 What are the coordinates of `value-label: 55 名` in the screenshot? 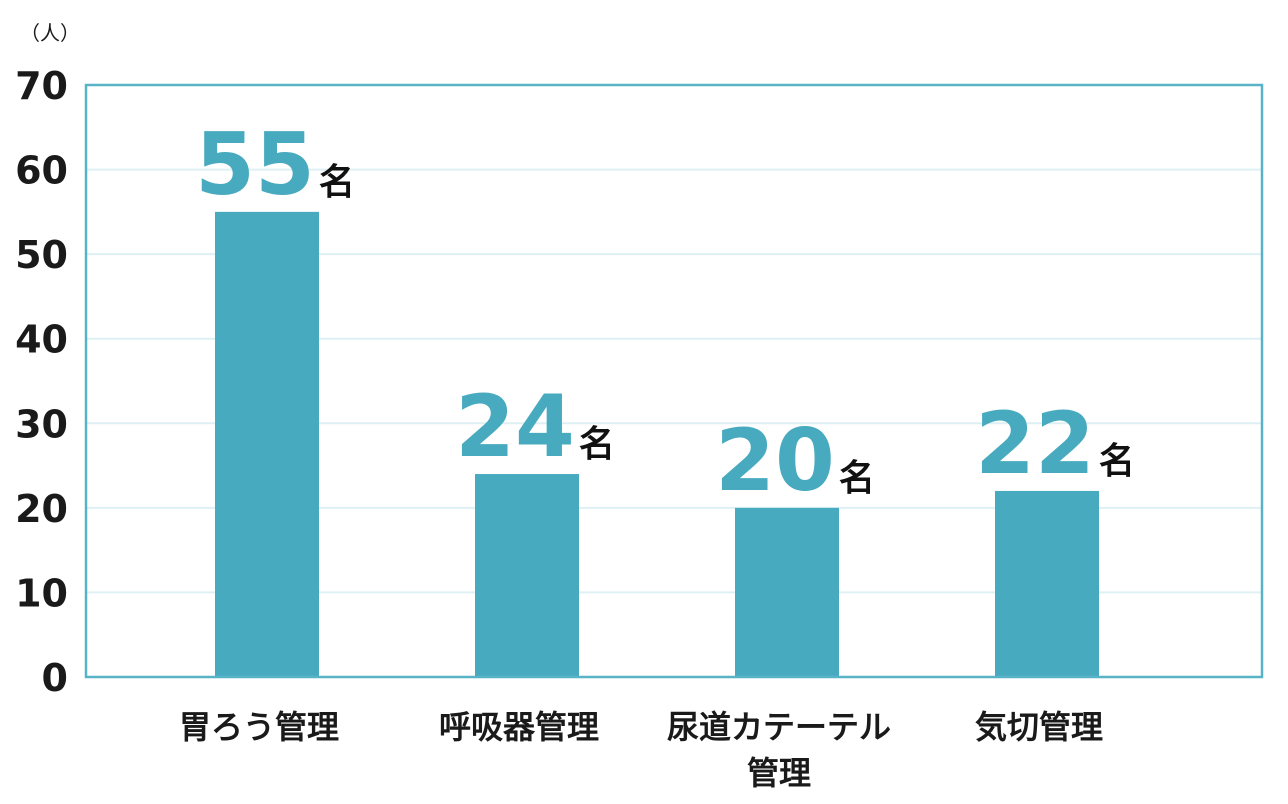 It's located at (275, 165).